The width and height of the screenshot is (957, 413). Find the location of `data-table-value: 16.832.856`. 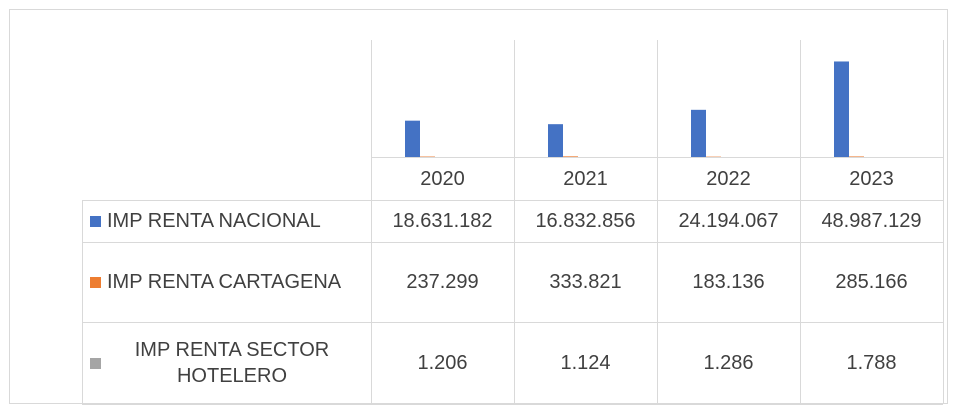

data-table-value: 16.832.856 is located at coordinates (585, 221).